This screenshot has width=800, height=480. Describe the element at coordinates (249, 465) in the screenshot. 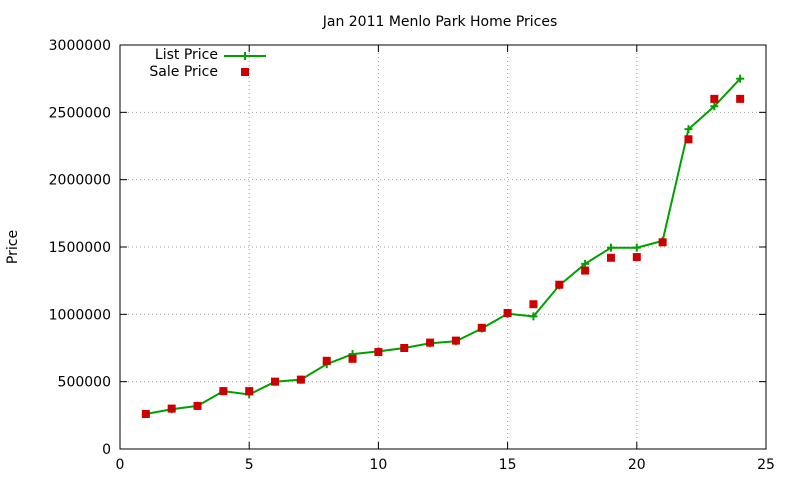

I see `x-tick-label: 5` at that location.